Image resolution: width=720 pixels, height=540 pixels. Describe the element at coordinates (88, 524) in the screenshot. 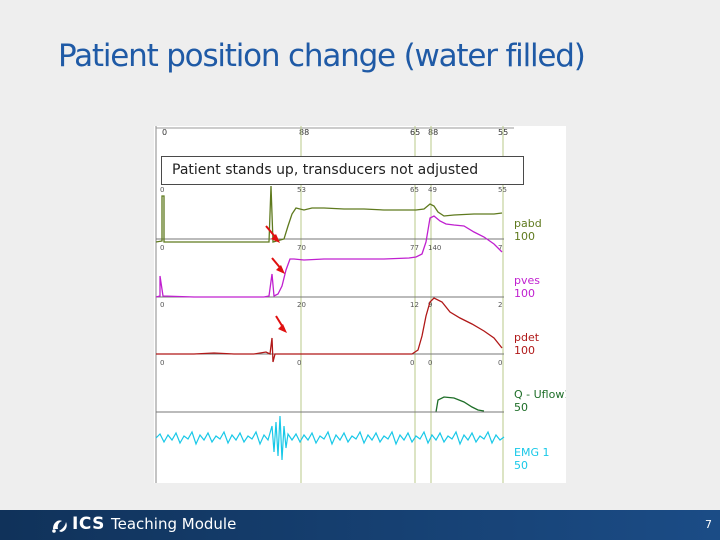

I see `logo-text: ICS` at that location.